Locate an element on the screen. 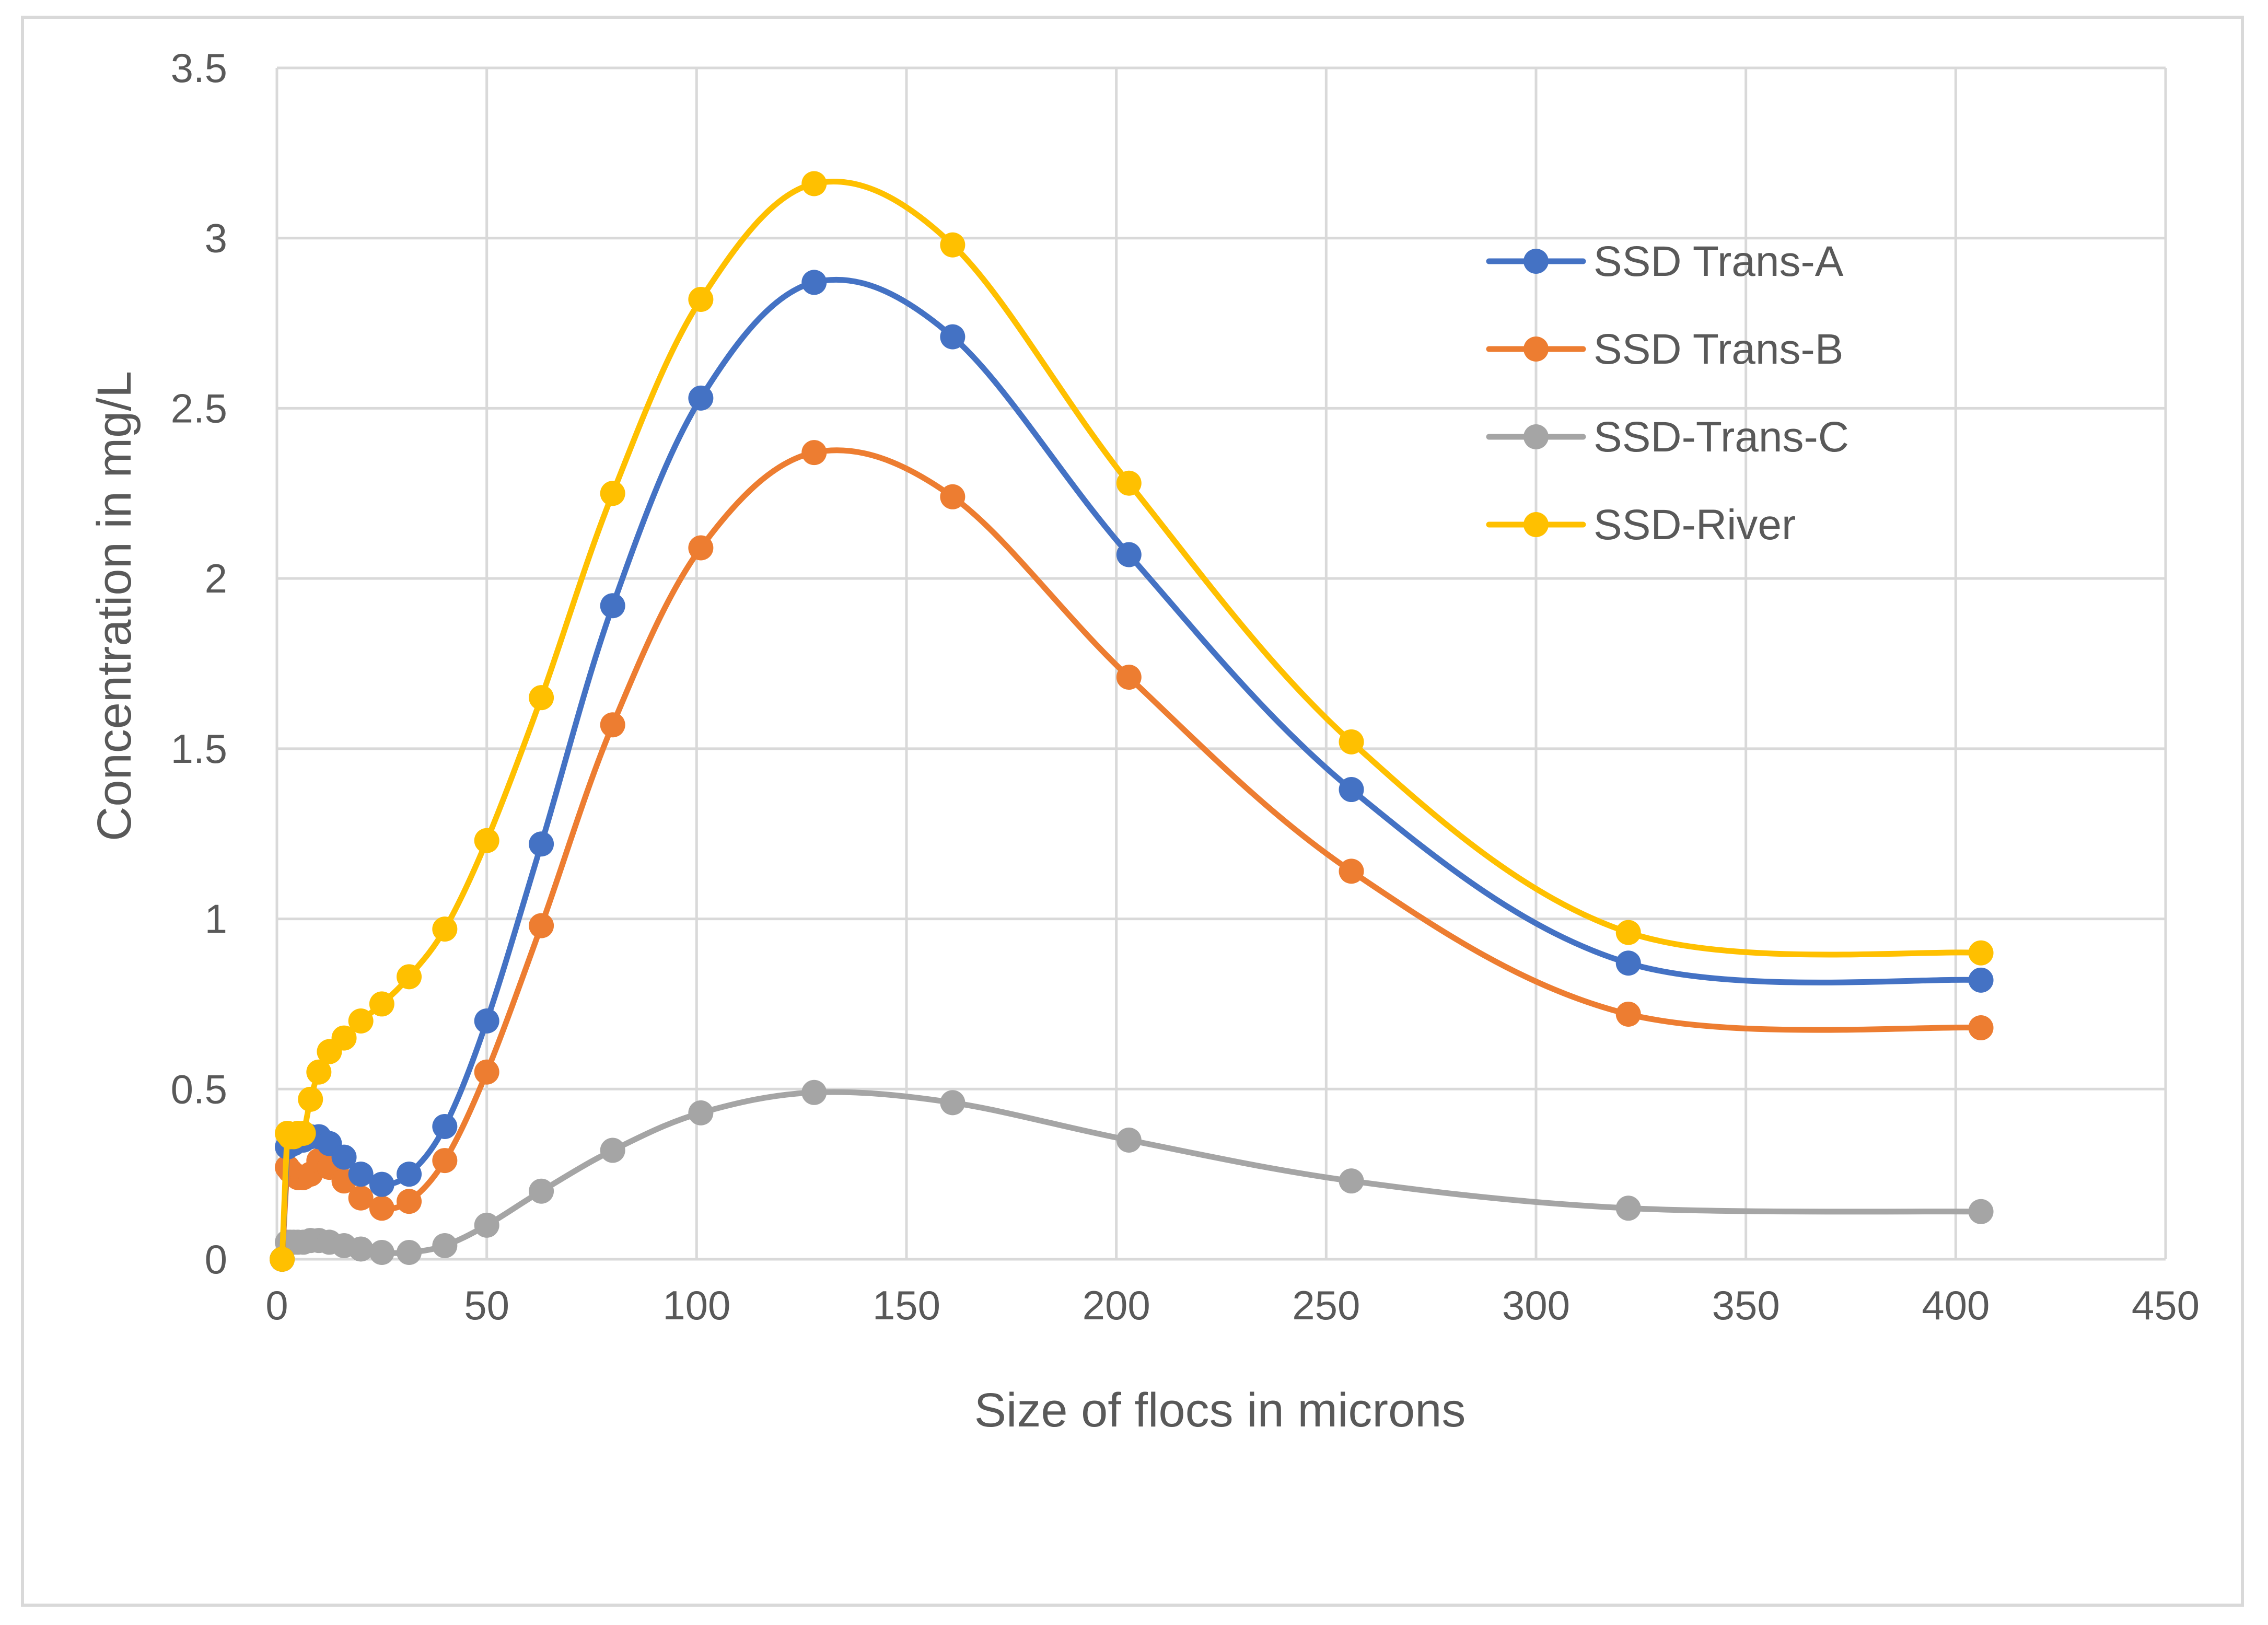  y-tick-label: 1 is located at coordinates (216, 919).